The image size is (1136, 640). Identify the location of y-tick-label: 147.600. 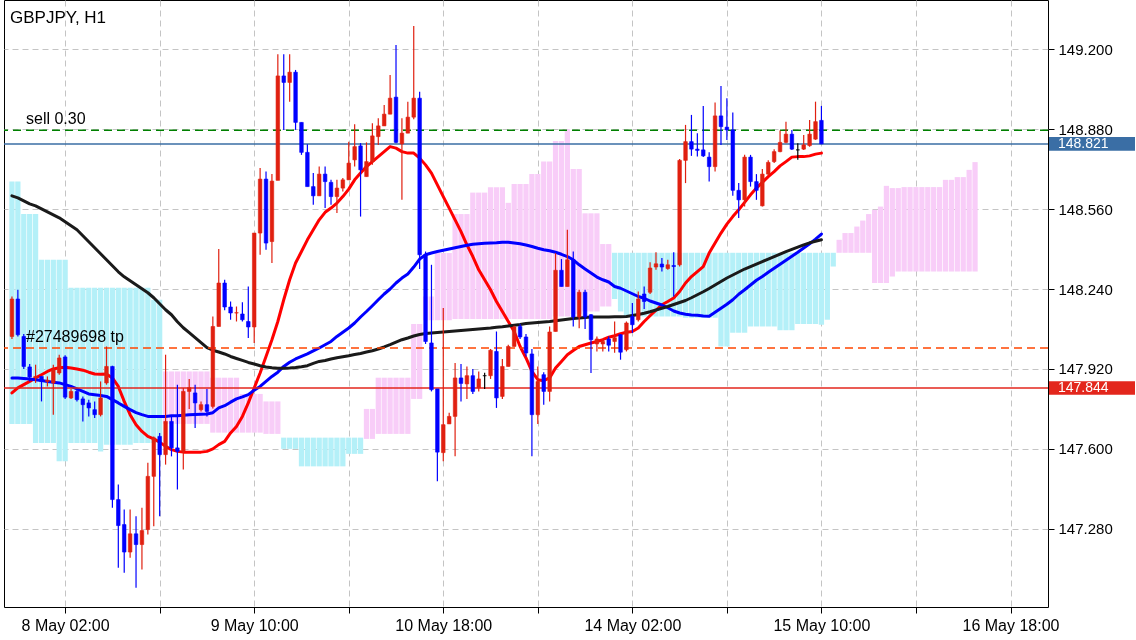
(1085, 449).